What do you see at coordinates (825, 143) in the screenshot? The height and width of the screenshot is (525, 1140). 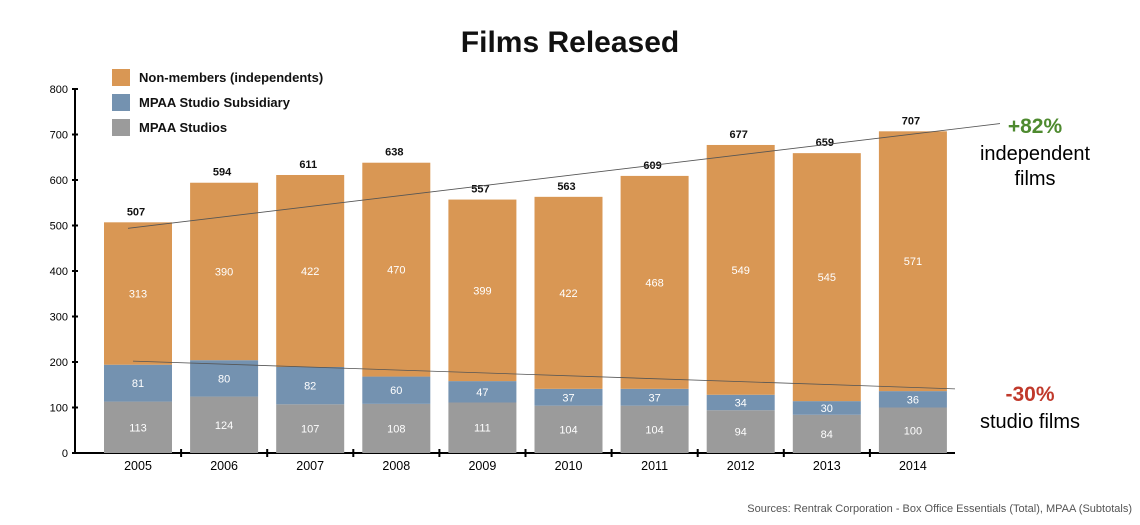 I see `total-label: 659` at bounding box center [825, 143].